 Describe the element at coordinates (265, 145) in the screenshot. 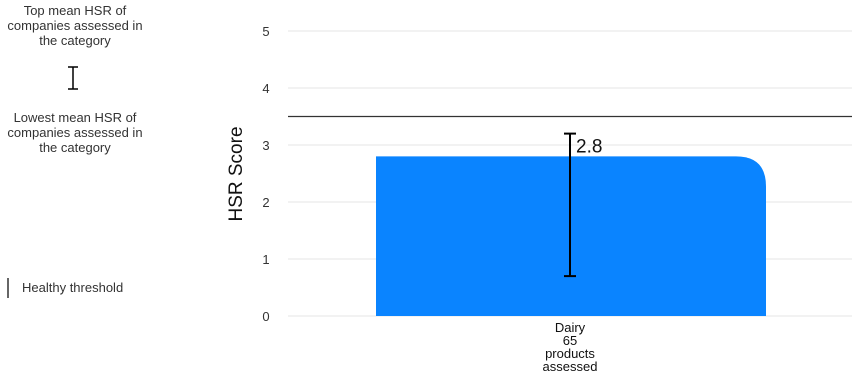

I see `y-tick-label: 3` at that location.